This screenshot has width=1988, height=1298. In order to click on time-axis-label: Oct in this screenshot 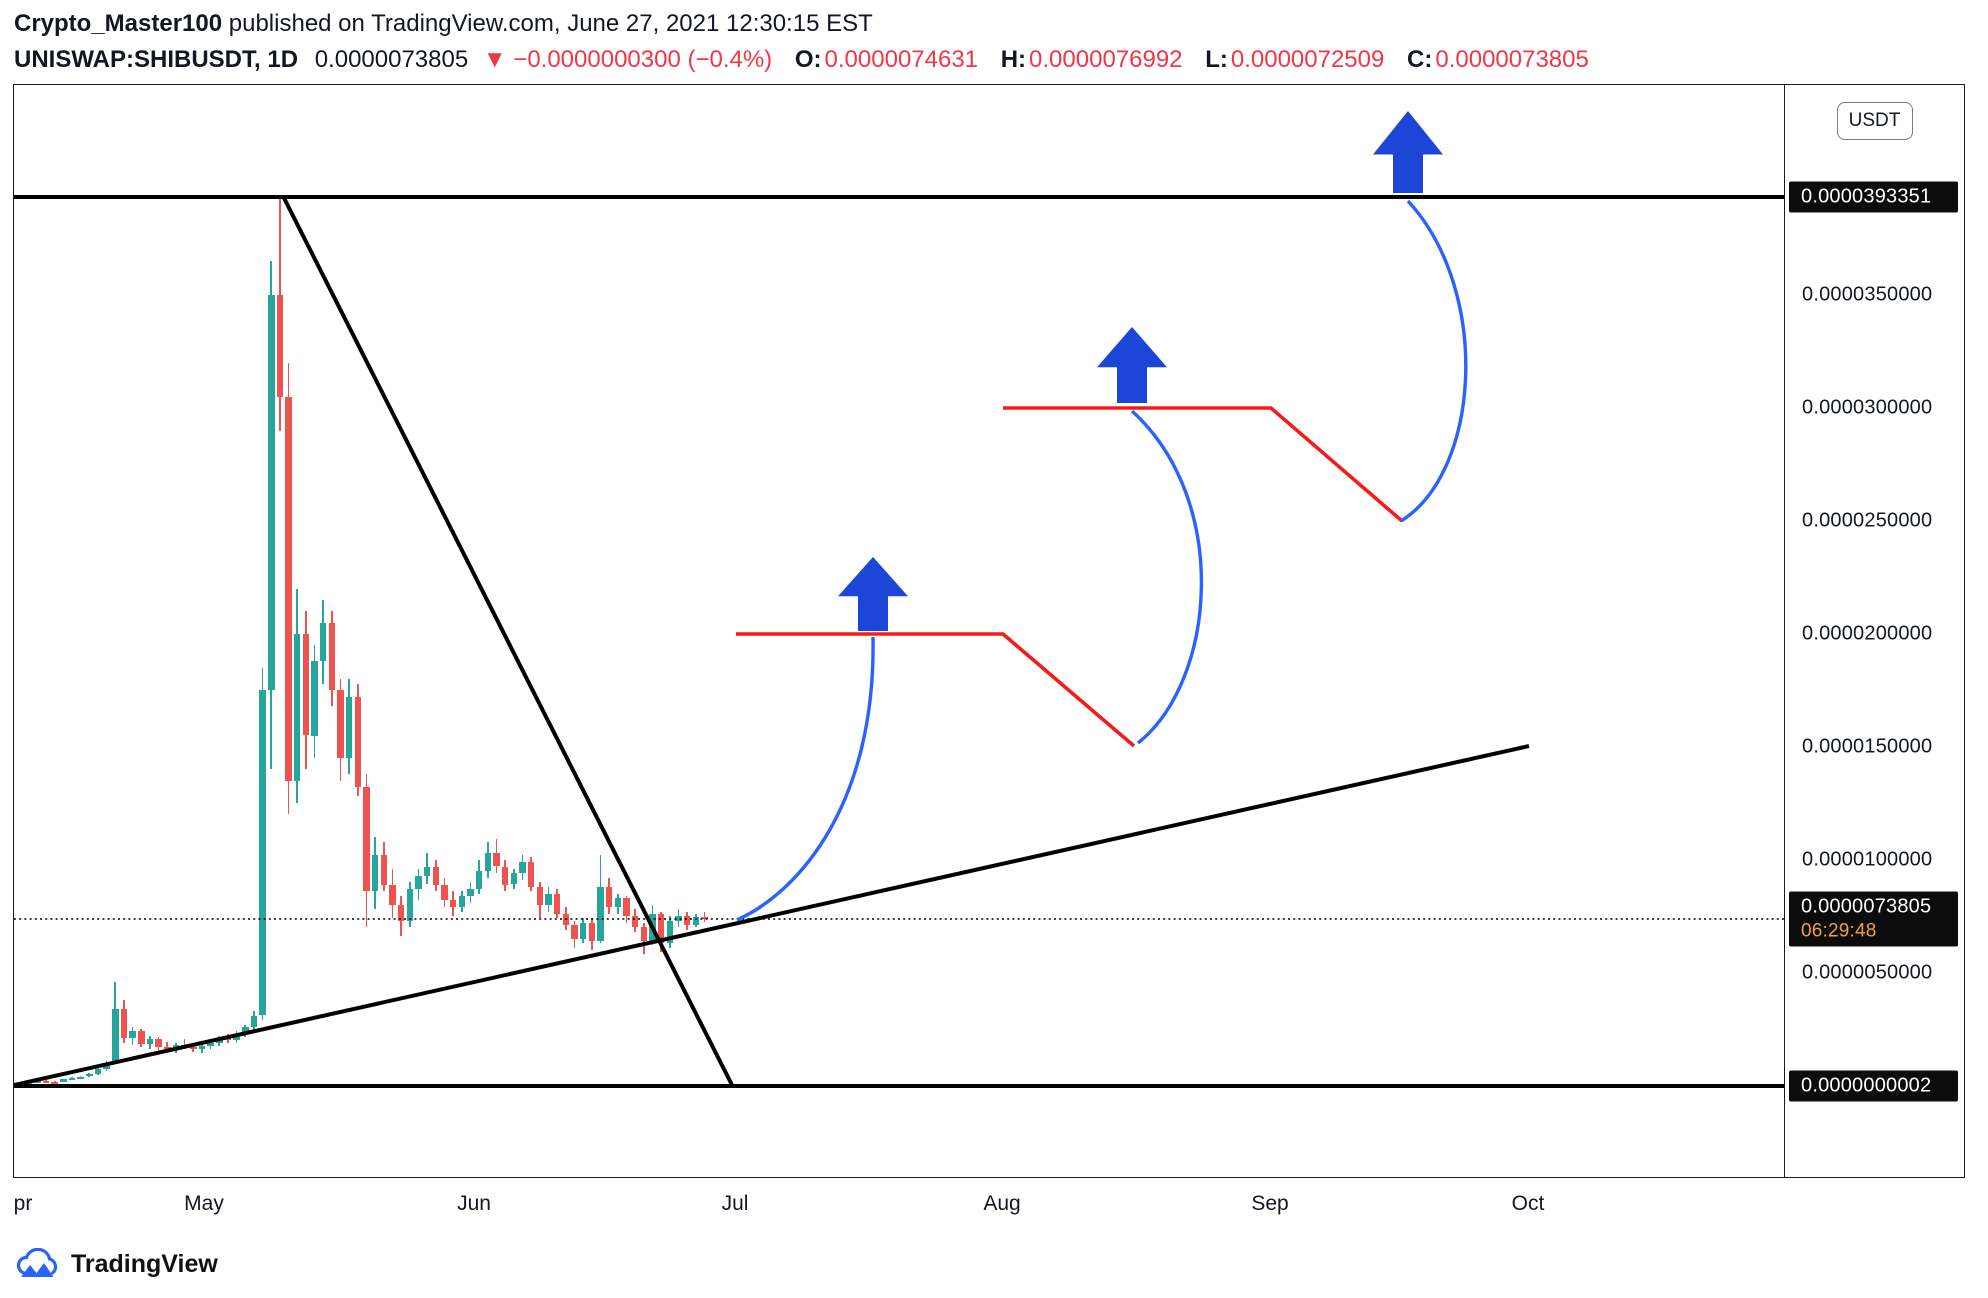, I will do `click(1528, 1203)`.